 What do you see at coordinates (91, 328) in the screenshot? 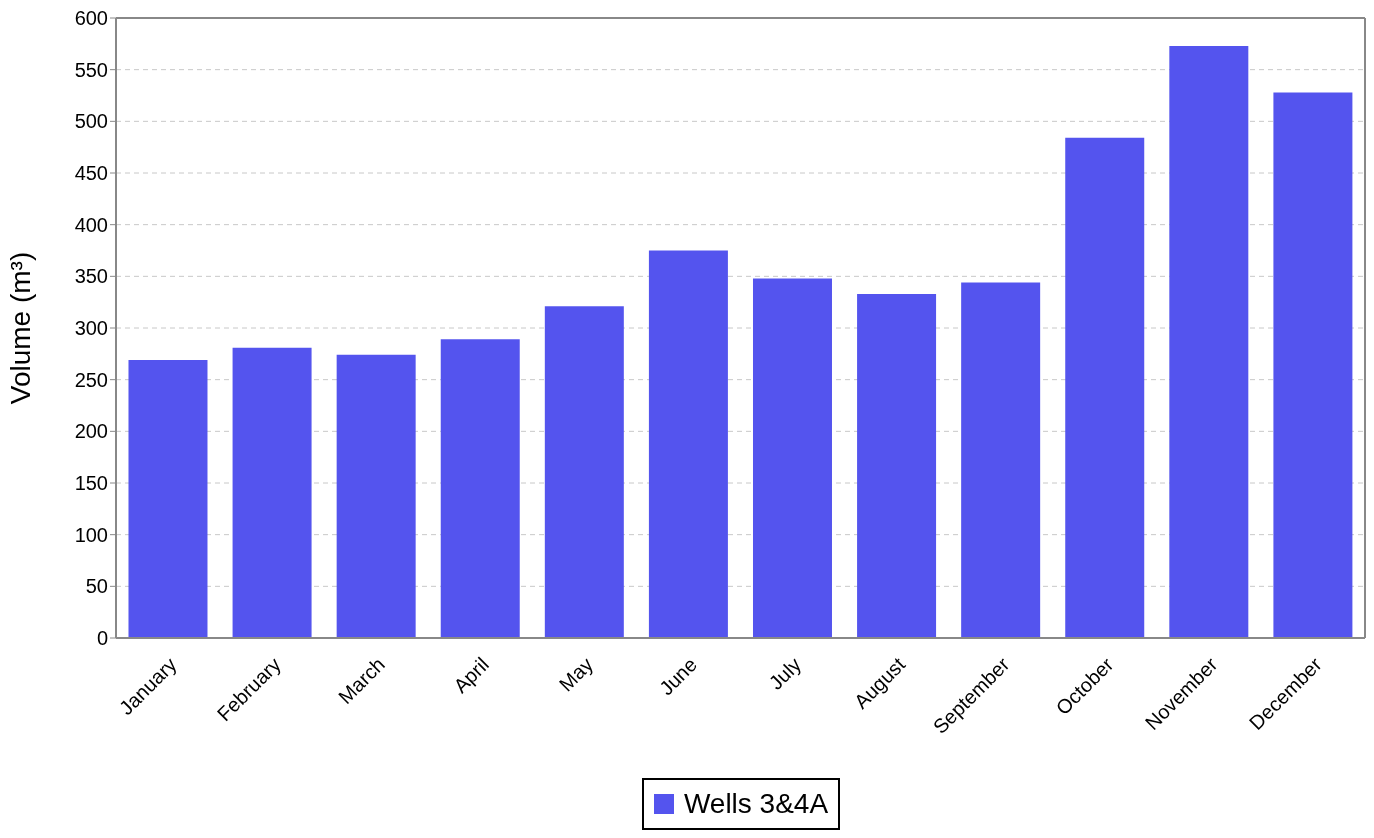
I see `y-tick-label: 300` at bounding box center [91, 328].